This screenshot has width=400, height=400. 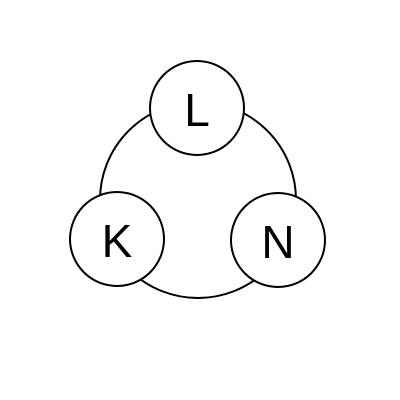 I want to click on node-n: N, so click(x=278, y=240).